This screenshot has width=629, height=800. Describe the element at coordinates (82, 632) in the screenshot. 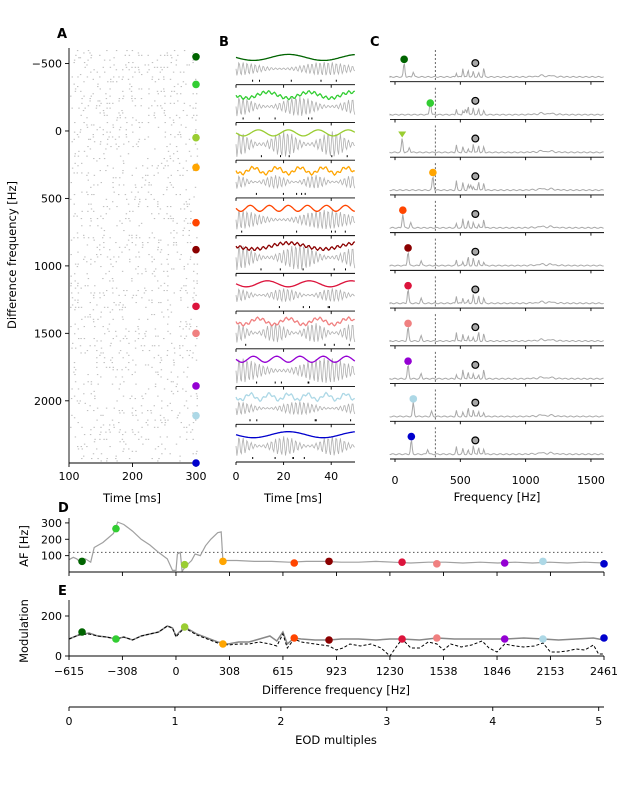

I see `panel-e-point` at that location.